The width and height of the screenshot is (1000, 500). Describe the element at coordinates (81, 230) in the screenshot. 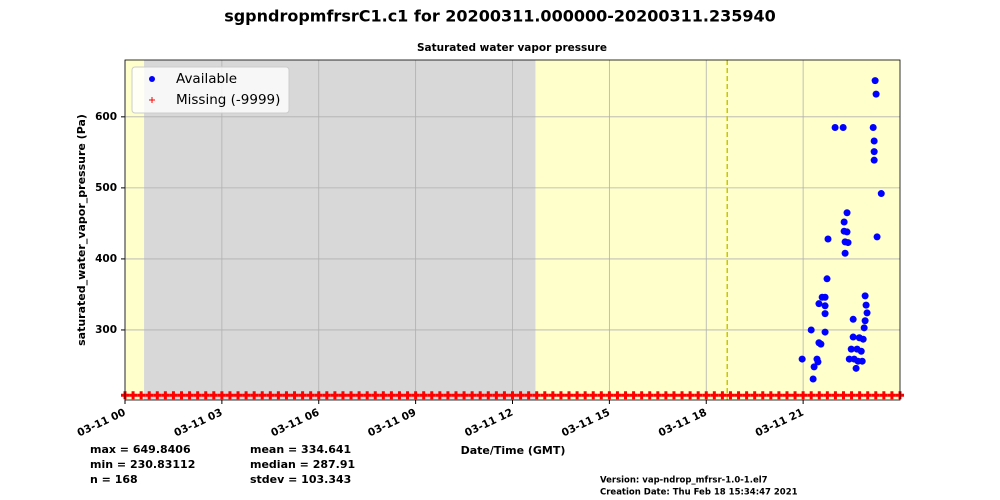

I see `y-axis-label: saturated_water_vapor_pressure (Pa)` at that location.